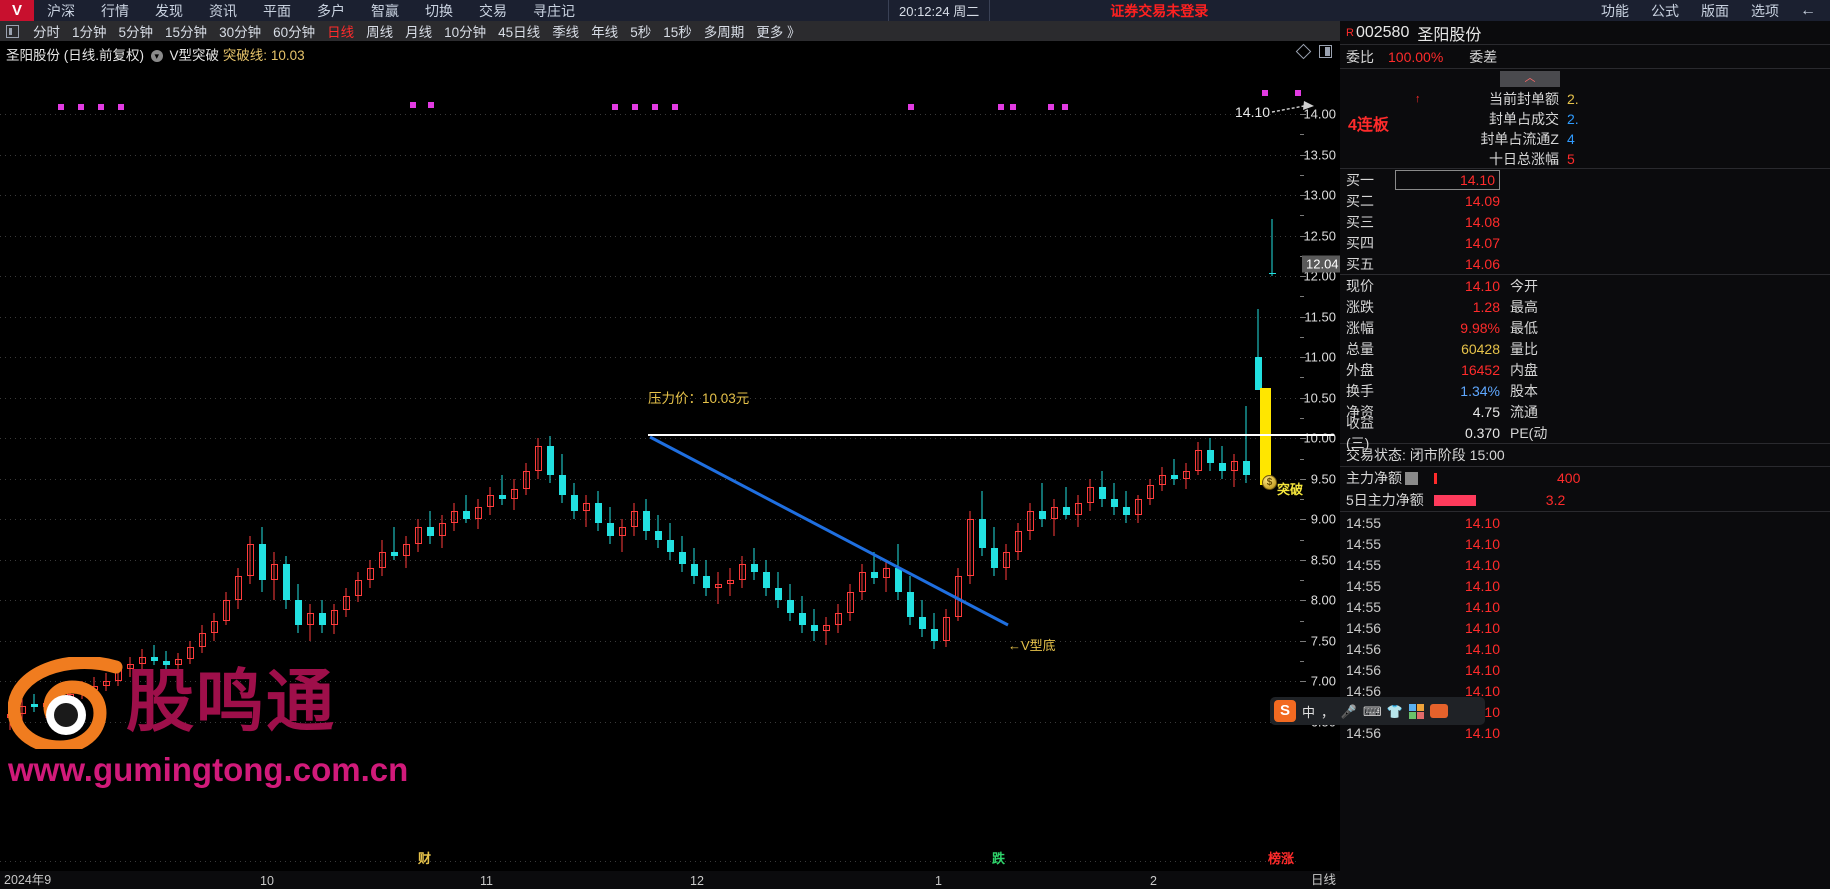 Image resolution: width=1830 pixels, height=889 pixels. I want to click on candle-wick, so click(1272, 248).